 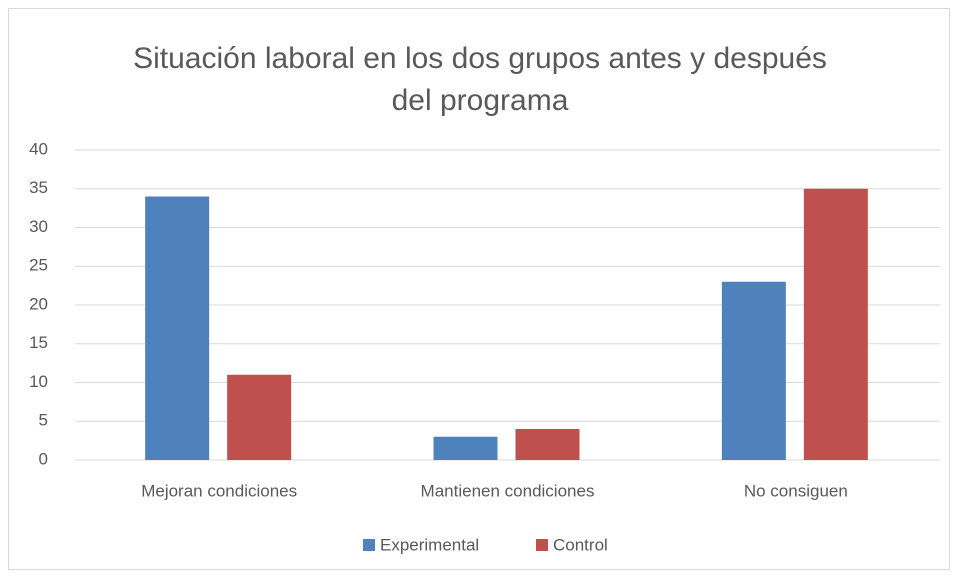 I want to click on y-tick-label: 20, so click(x=38, y=303).